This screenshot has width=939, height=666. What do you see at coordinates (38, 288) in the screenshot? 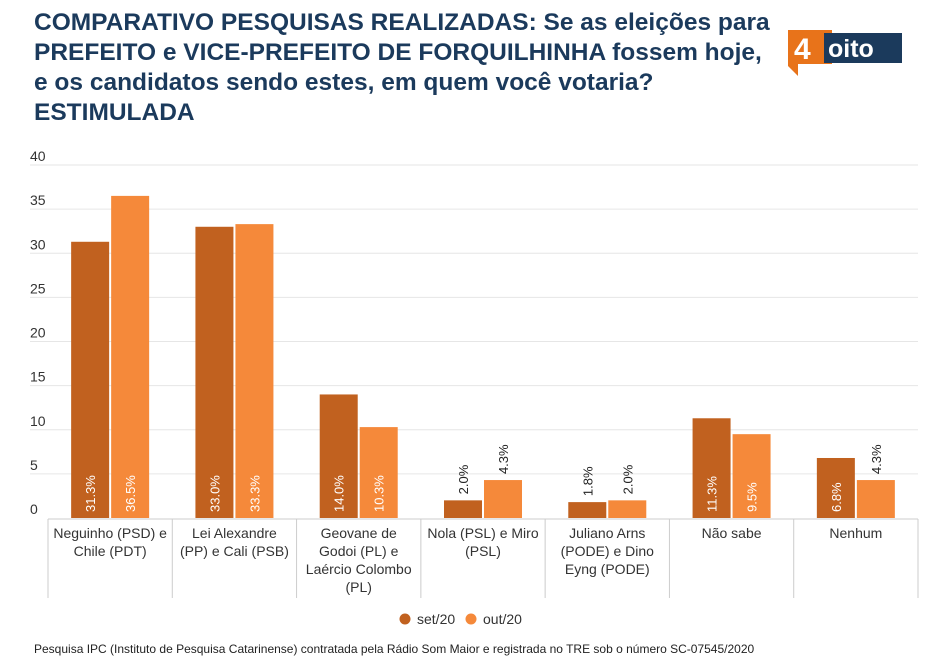
I see `y-tick-label: 25` at bounding box center [38, 288].